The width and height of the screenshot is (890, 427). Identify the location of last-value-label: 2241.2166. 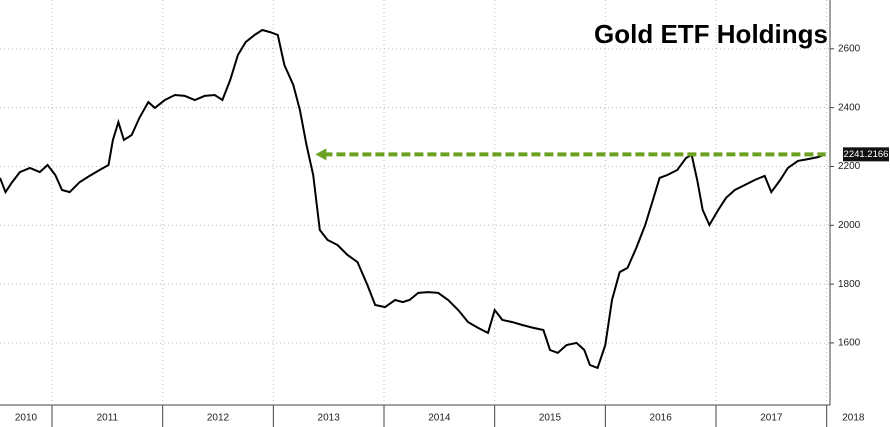
(866, 154).